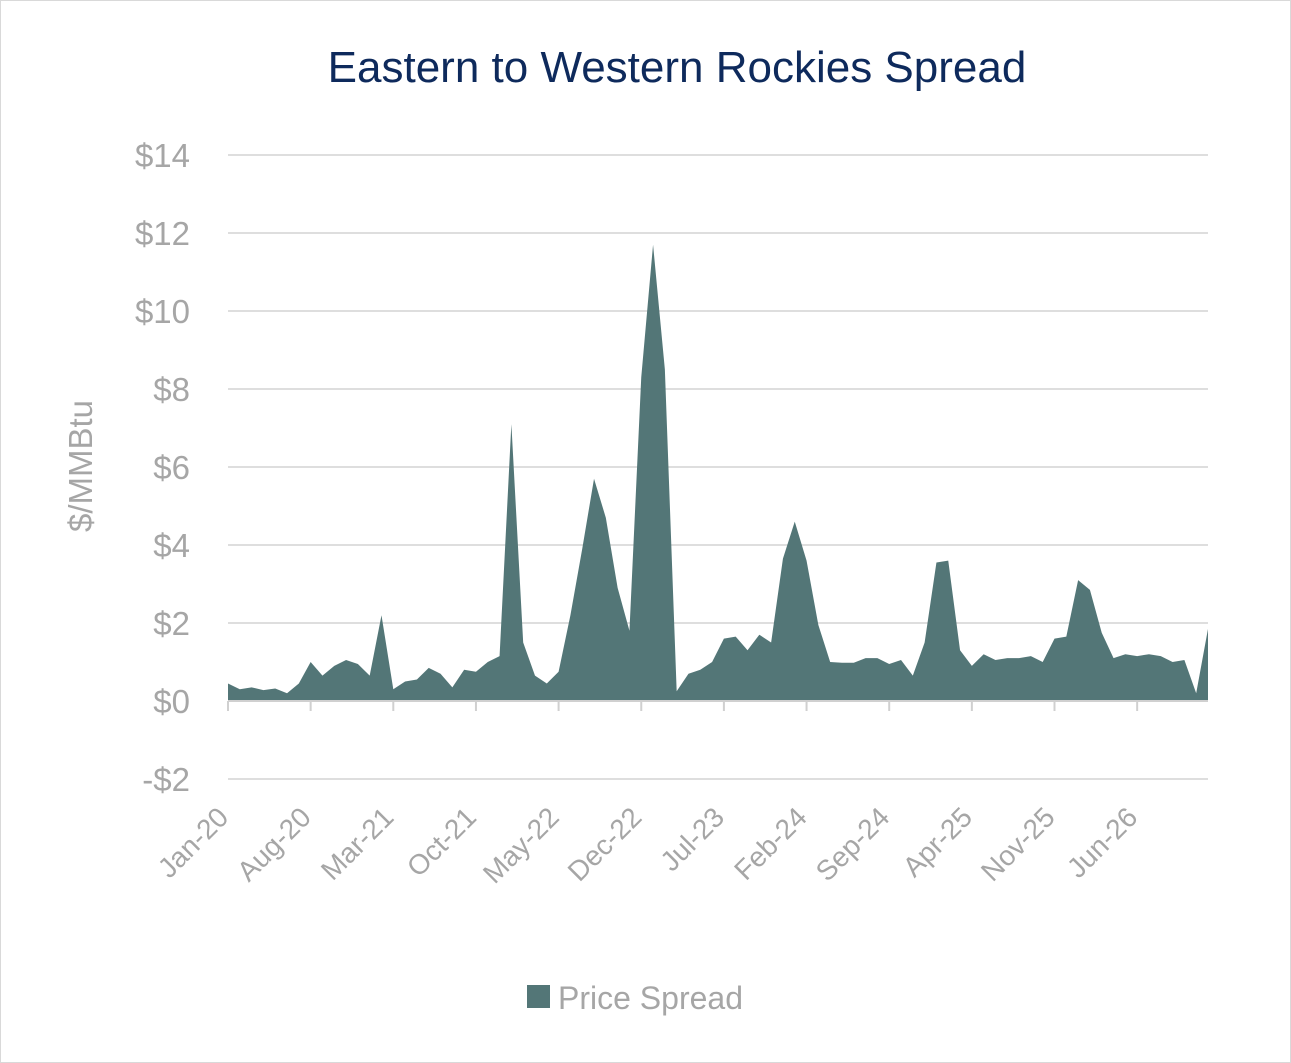 The image size is (1291, 1063). Describe the element at coordinates (770, 843) in the screenshot. I see `x-tick-label: Feb-24` at that location.